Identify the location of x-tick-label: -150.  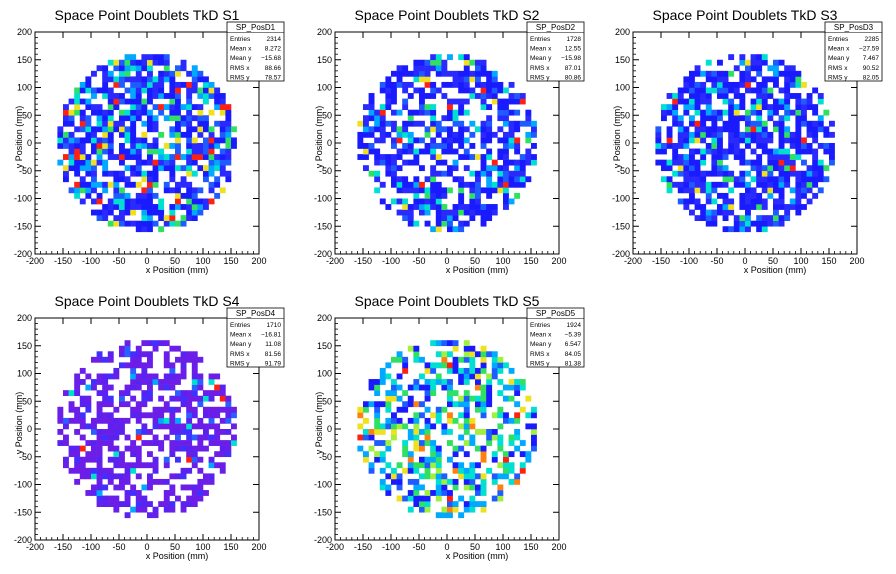
(661, 261).